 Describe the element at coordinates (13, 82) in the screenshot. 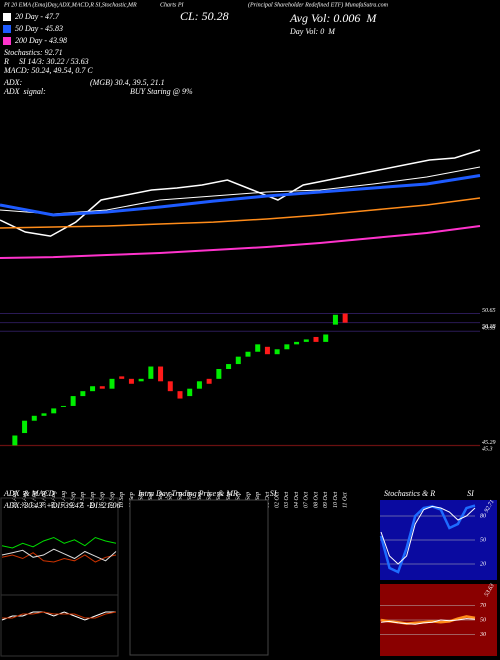

I see `annotation: ADX:` at that location.